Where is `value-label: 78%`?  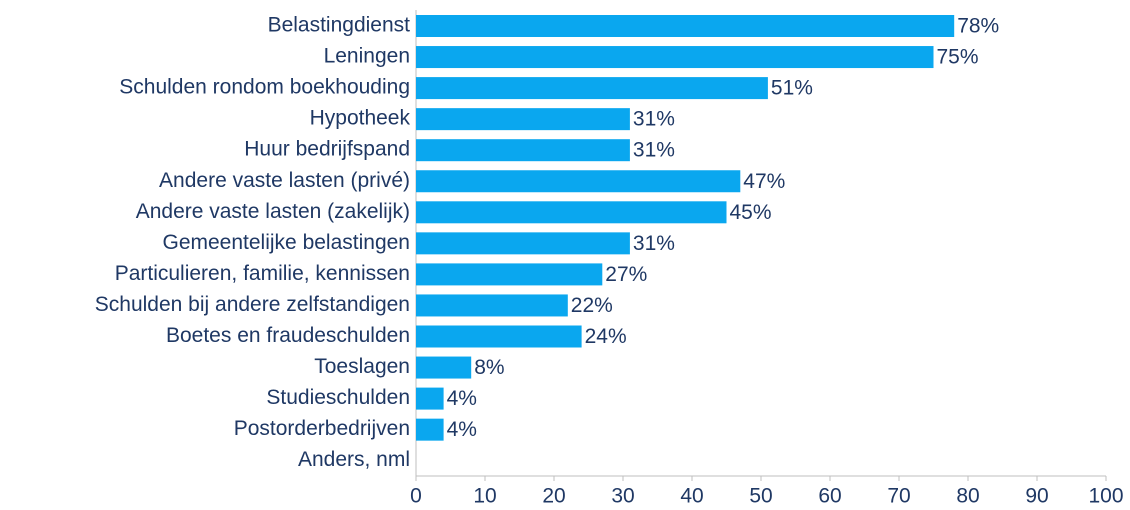 value-label: 78% is located at coordinates (978, 26).